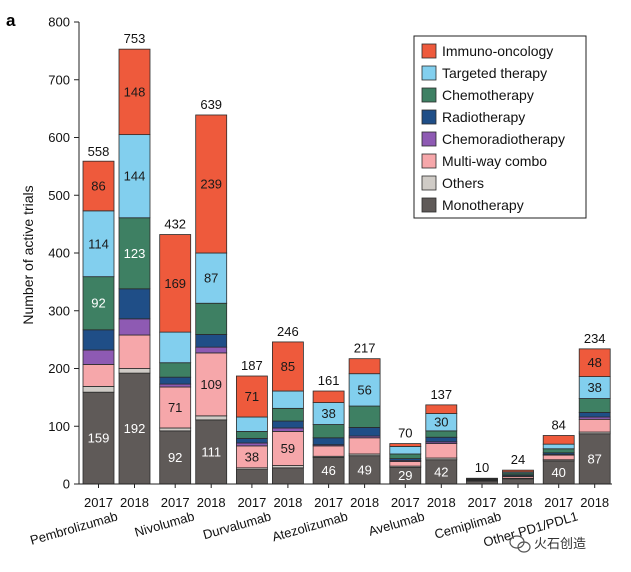  I want to click on data-label: 114, so click(98, 243).